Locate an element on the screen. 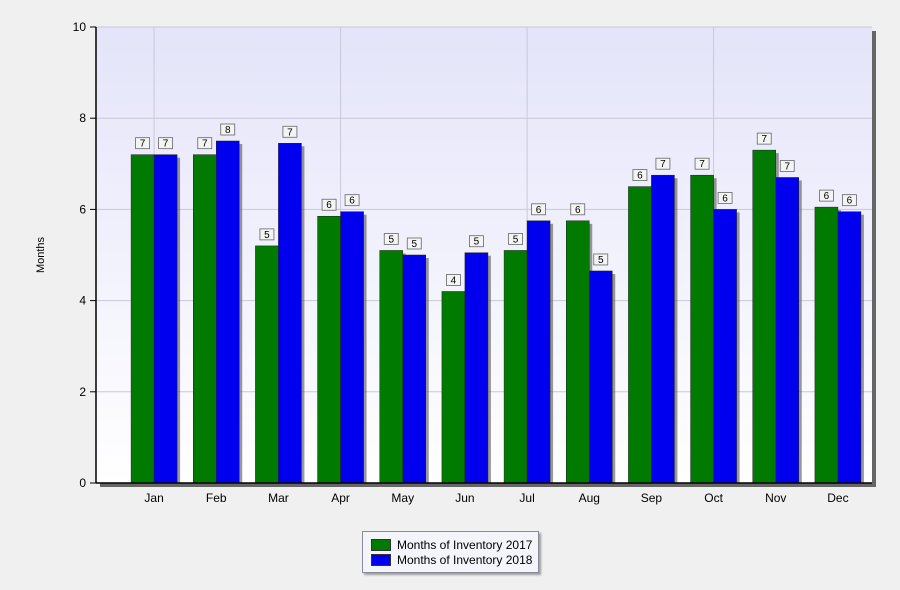 This screenshot has width=900, height=590. legend-swatch-2017 is located at coordinates (381, 545).